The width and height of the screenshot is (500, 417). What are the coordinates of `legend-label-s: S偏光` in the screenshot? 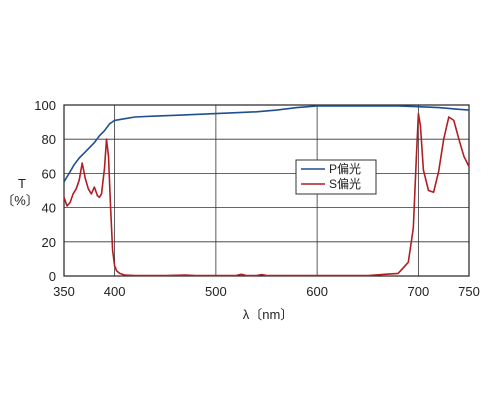 It's located at (345, 183).